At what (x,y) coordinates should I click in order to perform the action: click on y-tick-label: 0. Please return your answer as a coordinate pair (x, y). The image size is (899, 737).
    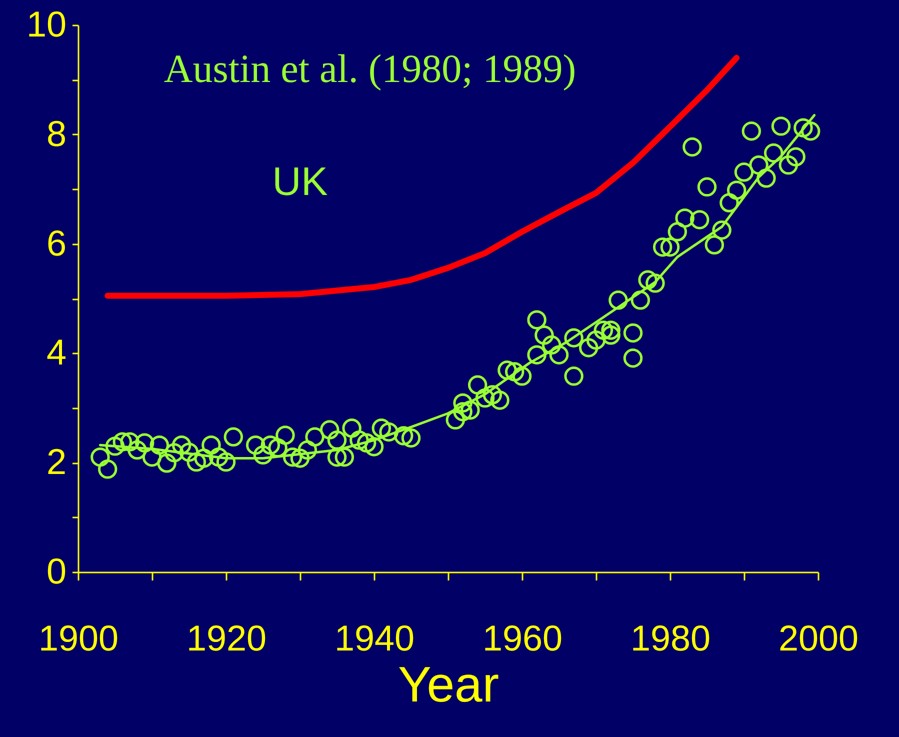
    Looking at the image, I should click on (56, 571).